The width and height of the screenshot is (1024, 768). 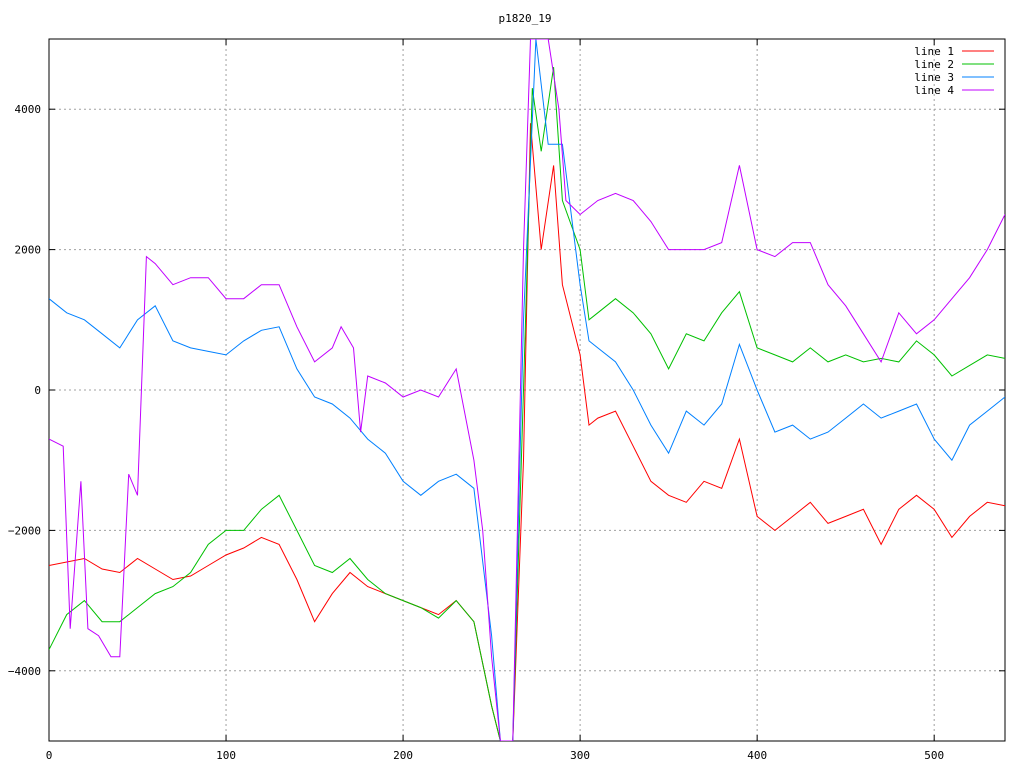 I want to click on y-tick-label: −4000, so click(x=24, y=671).